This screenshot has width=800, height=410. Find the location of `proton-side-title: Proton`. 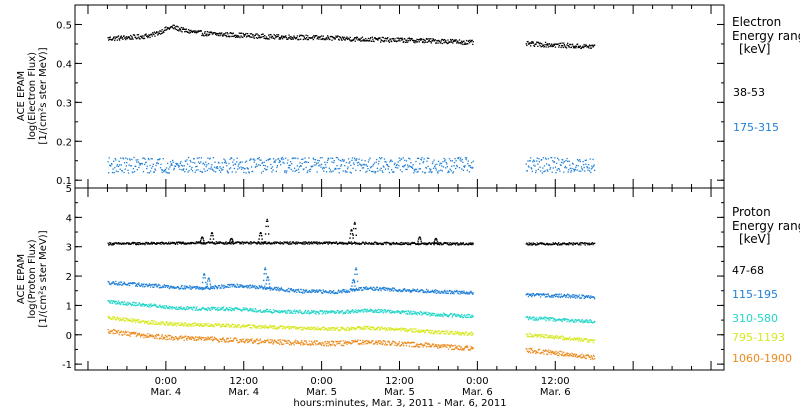

proton-side-title: Proton is located at coordinates (751, 212).